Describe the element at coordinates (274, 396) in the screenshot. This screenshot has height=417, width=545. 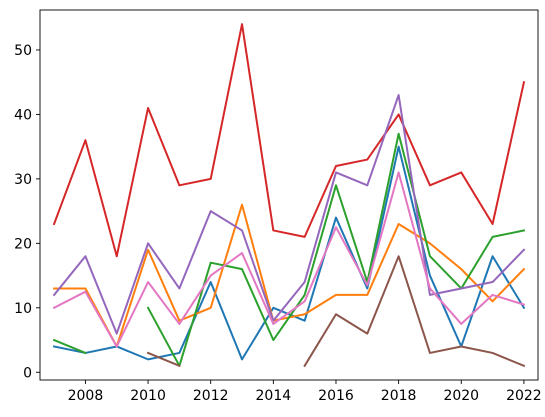
I see `x-tick-label: 2014` at that location.